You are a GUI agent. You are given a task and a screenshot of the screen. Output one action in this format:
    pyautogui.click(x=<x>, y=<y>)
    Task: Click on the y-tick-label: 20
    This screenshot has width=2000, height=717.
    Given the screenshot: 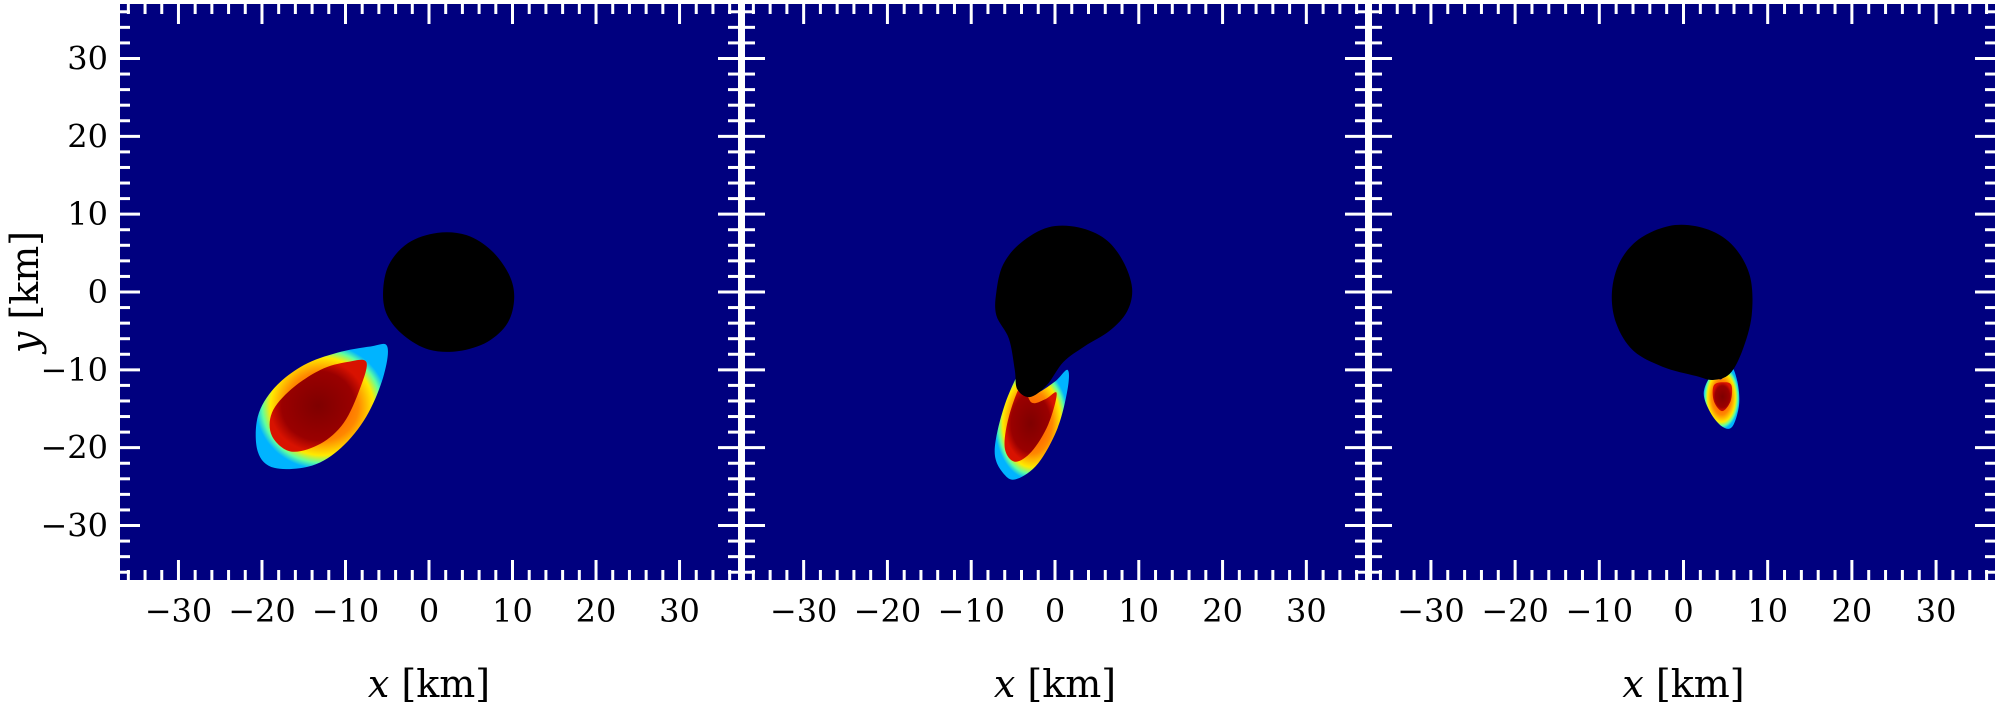 What is the action you would take?
    pyautogui.click(x=87, y=136)
    